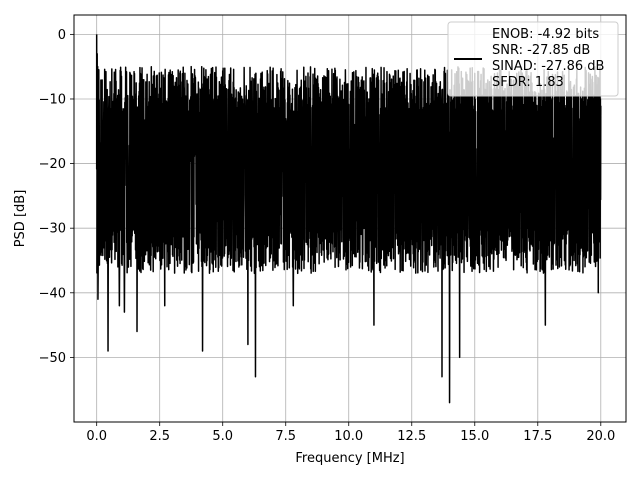 This screenshot has width=640, height=480. I want to click on legend-box, so click(533, 59).